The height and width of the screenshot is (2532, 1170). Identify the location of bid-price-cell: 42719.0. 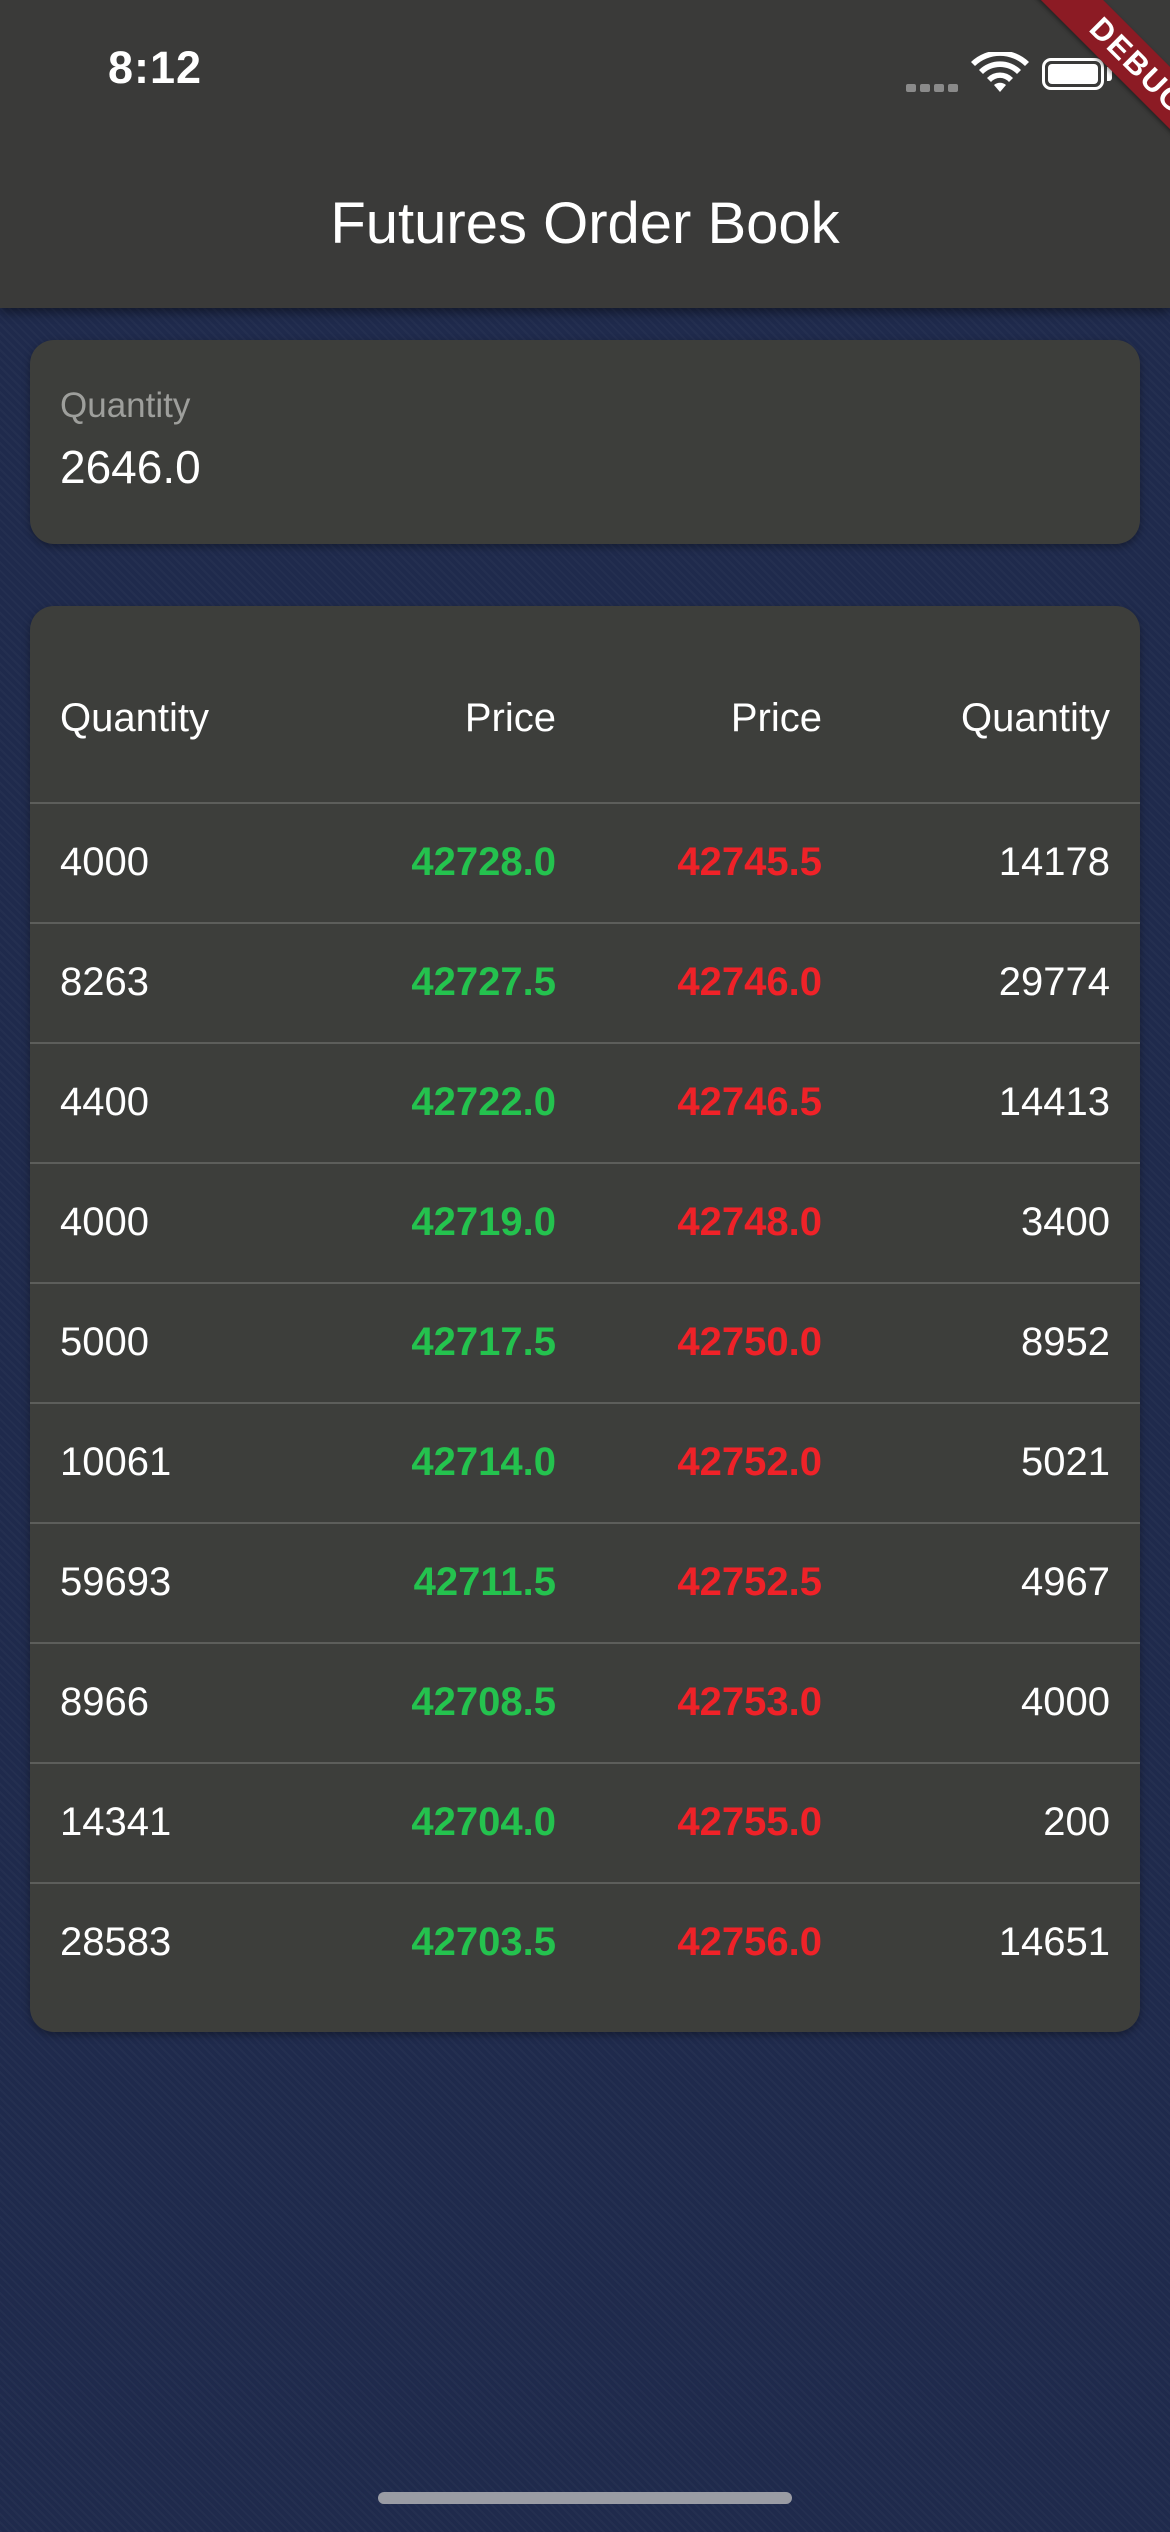
(483, 1222).